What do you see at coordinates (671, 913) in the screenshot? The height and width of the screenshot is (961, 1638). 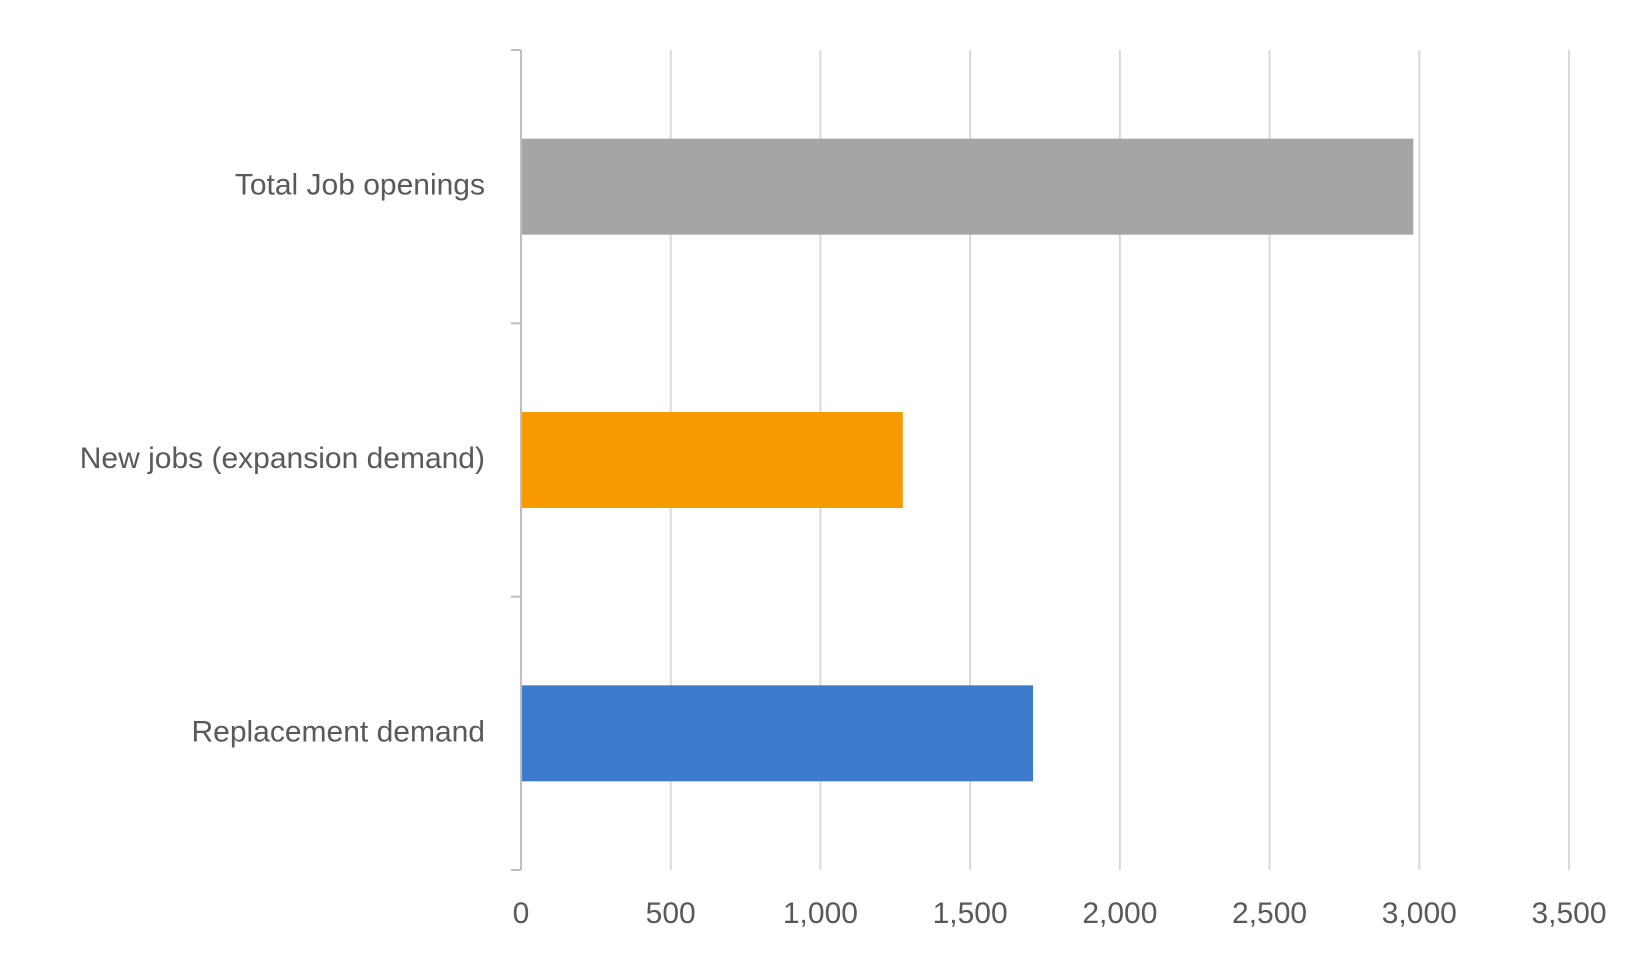 I see `x-tick-label: 500` at bounding box center [671, 913].